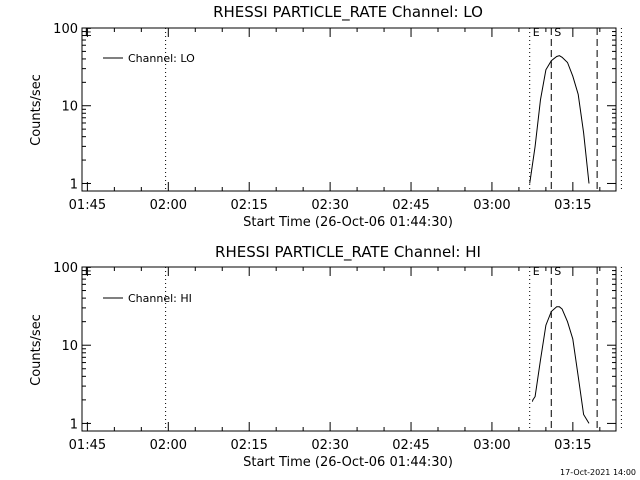 This screenshot has height=480, width=640. Describe the element at coordinates (560, 365) in the screenshot. I see `panel-hi-series-line` at that location.